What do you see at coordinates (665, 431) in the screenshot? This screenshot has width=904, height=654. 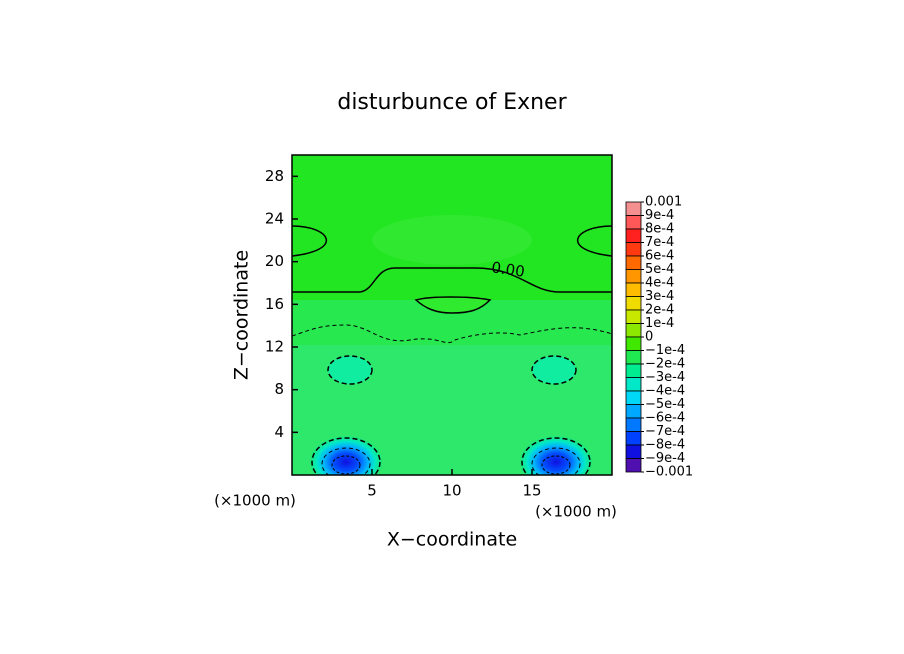 I see `colorbar-label: −7e-4` at bounding box center [665, 431].